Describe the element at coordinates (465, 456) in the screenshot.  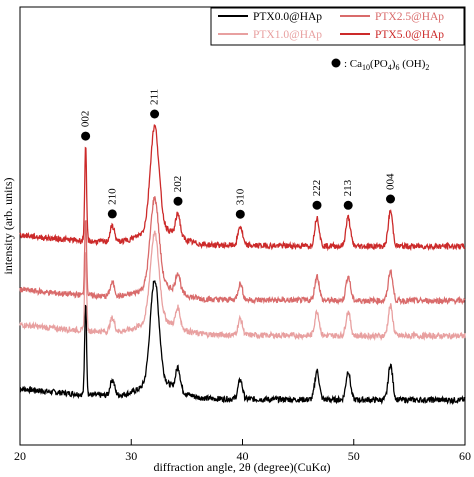
I see `x-tick-label-60: 60` at that location.